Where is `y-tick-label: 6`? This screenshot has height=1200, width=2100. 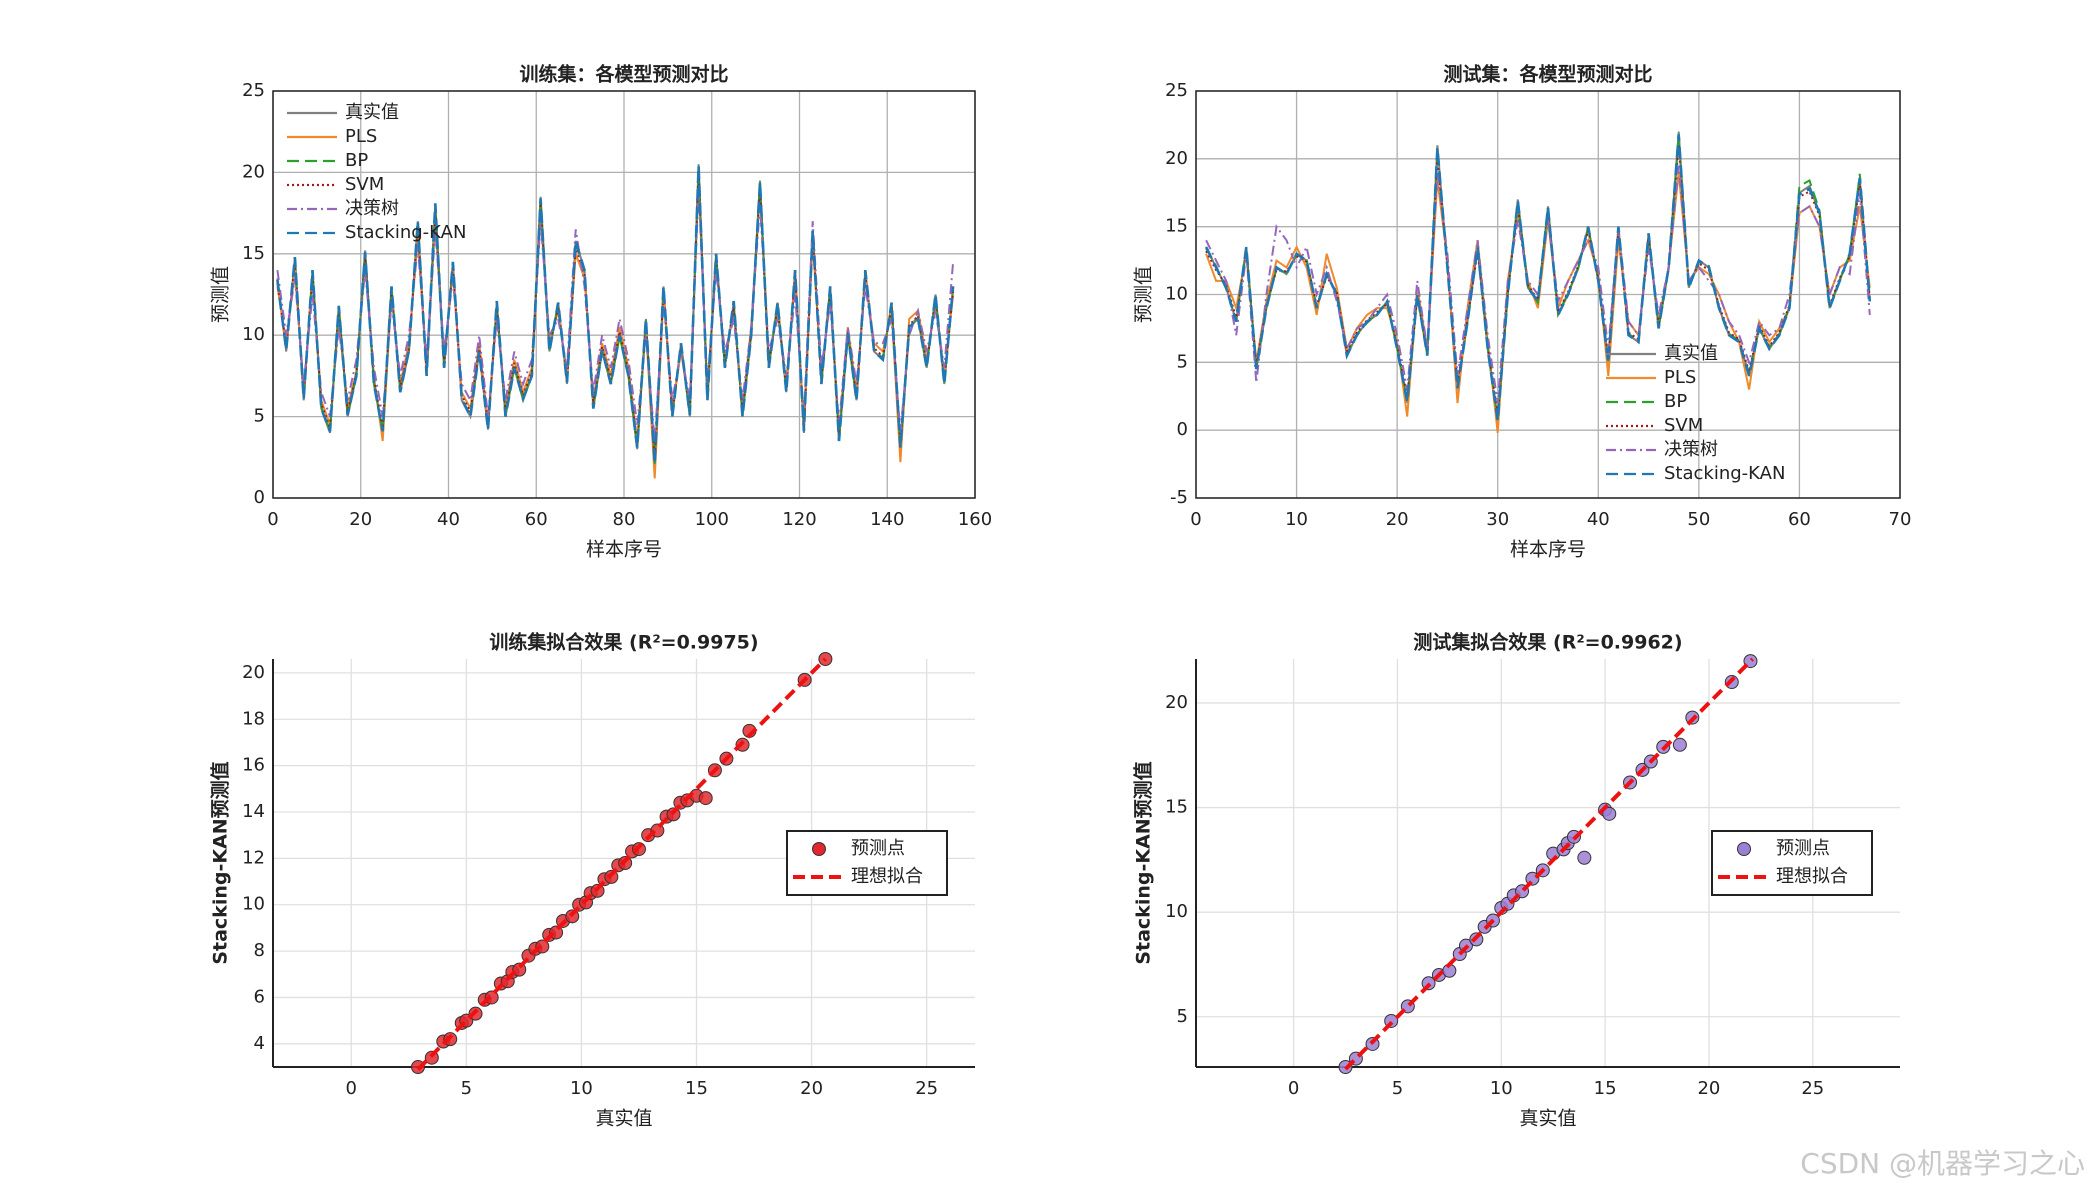
y-tick-label: 6 is located at coordinates (259, 996).